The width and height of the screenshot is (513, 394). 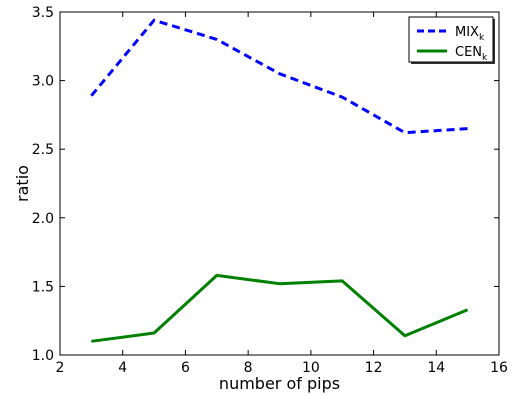 What do you see at coordinates (471, 54) in the screenshot?
I see `legend-label-cen: CENk` at bounding box center [471, 54].